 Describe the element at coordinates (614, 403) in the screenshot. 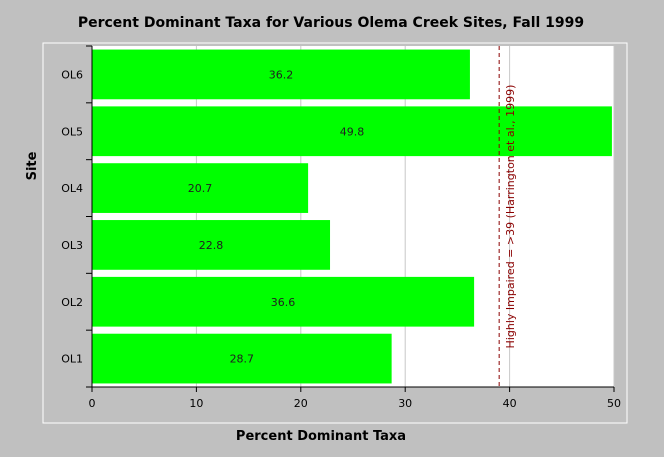

I see `x-tick-label-50: 50` at that location.